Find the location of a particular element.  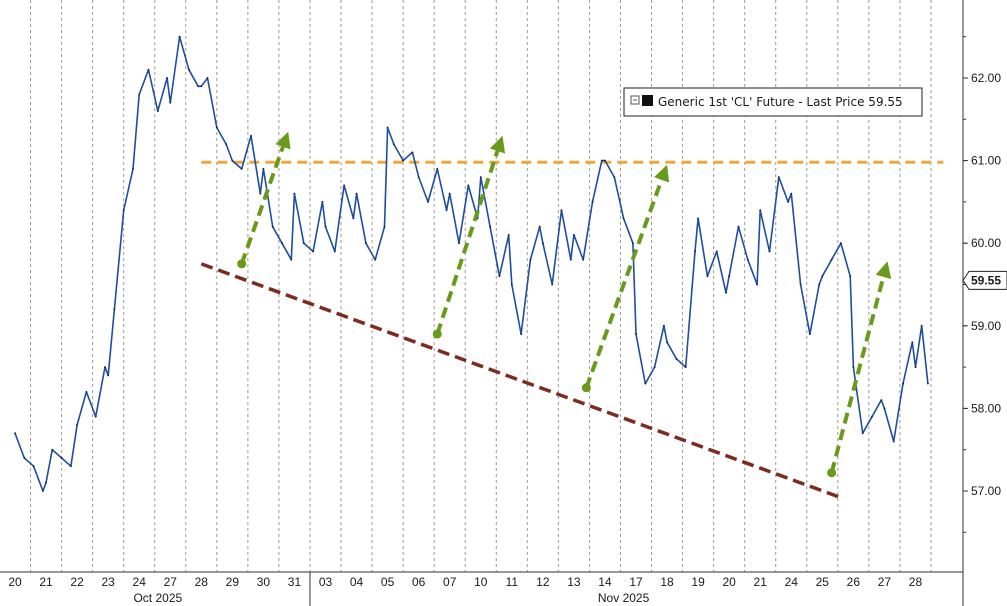

x-tick-label: 31 is located at coordinates (295, 582).